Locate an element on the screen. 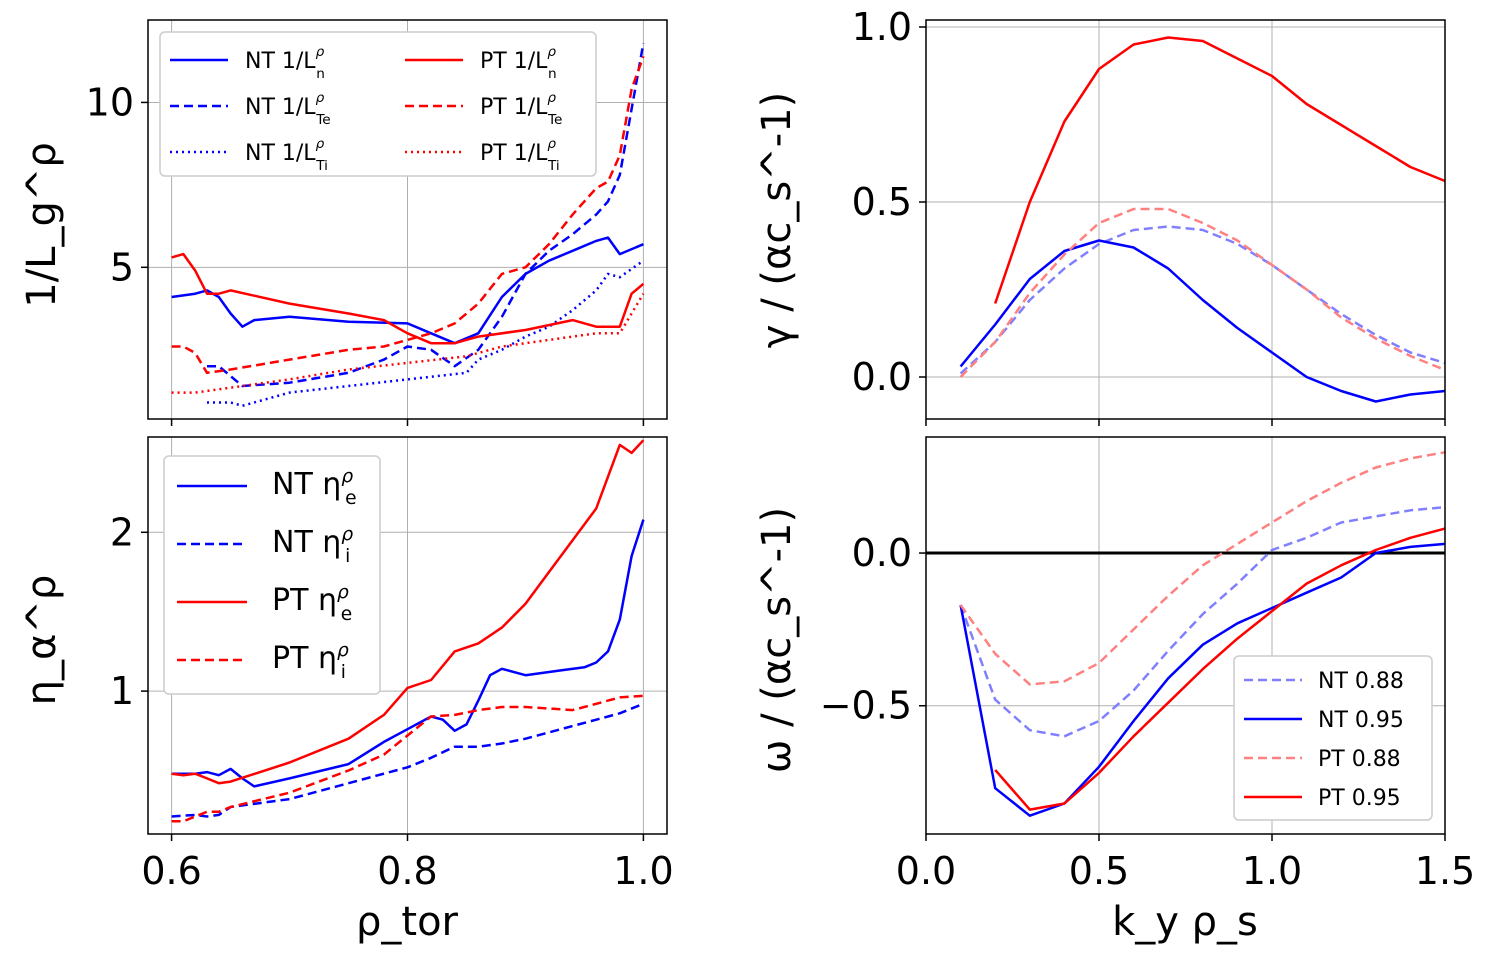 The width and height of the screenshot is (1495, 967). legend-label: PT 0.95 is located at coordinates (1359, 798).